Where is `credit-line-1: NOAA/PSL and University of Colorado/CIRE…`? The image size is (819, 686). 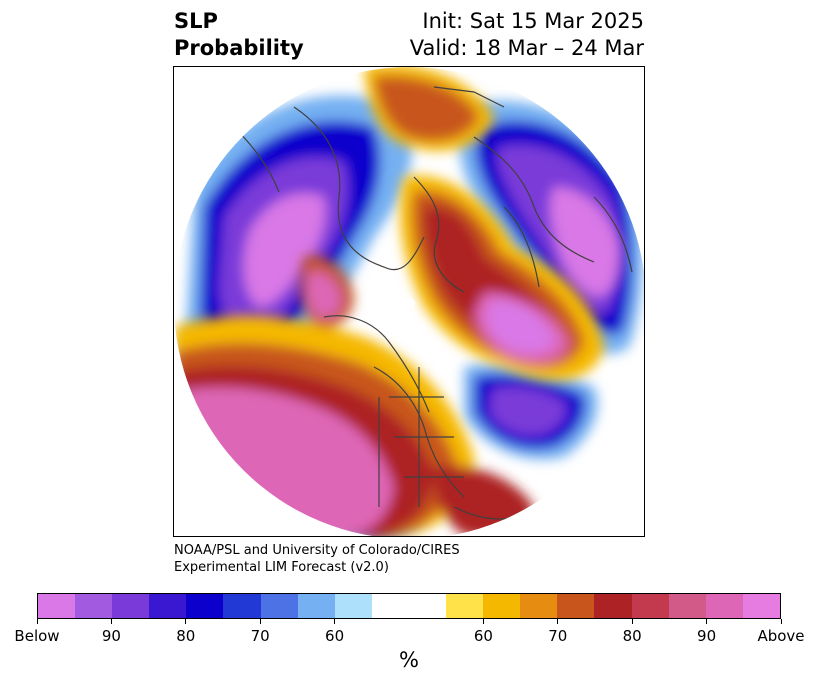
credit-line-1: NOAA/PSL and University of Colorado/CIRE… is located at coordinates (317, 550).